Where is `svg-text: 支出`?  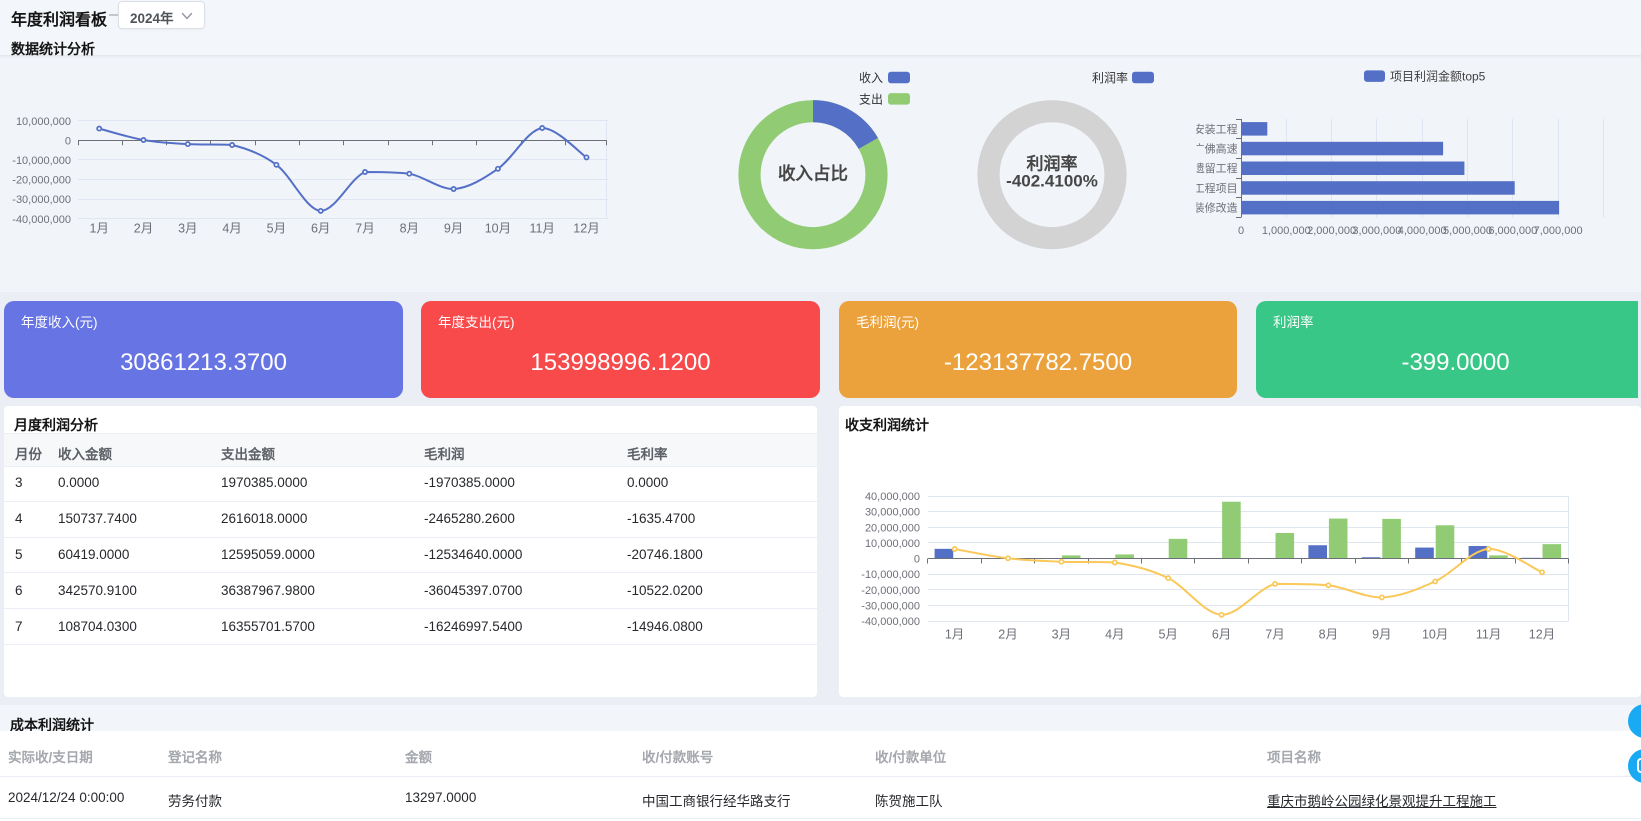
svg-text: 支出 is located at coordinates (871, 99).